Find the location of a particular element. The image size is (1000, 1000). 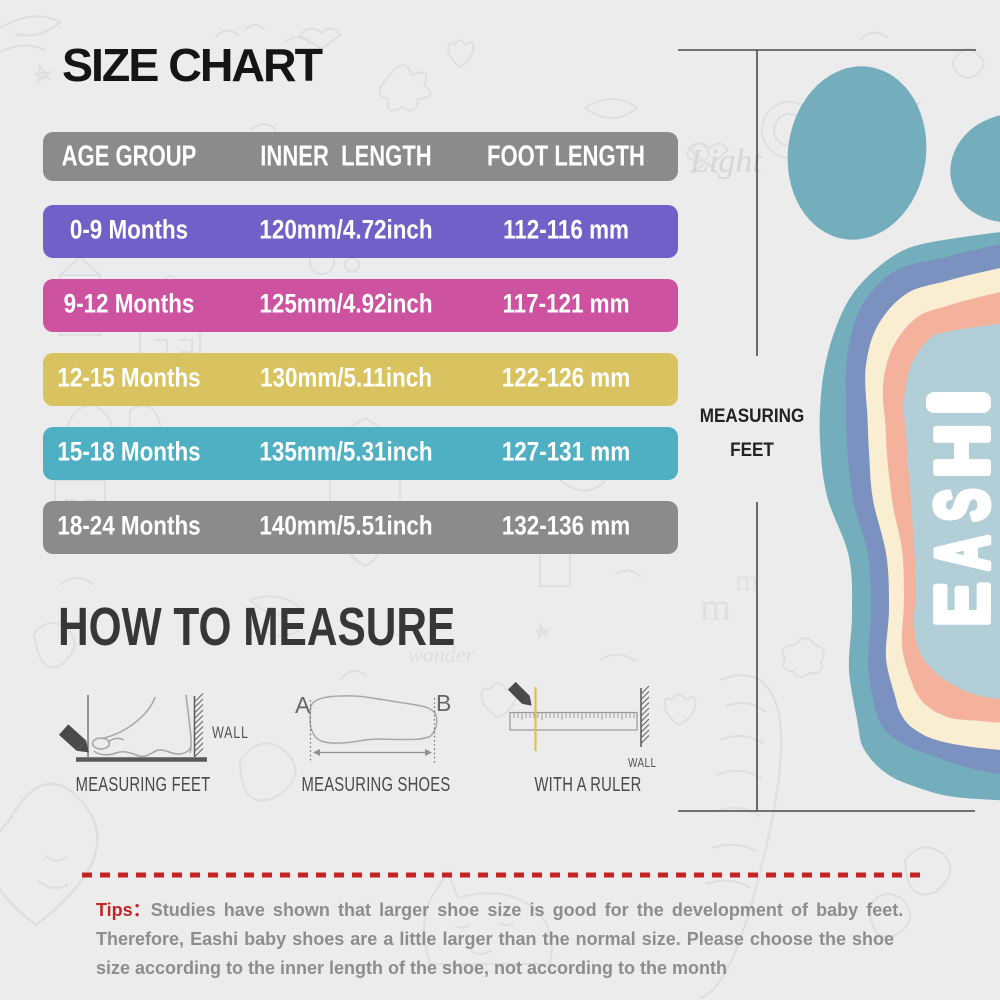

svg-text: E is located at coordinates (960, 604).